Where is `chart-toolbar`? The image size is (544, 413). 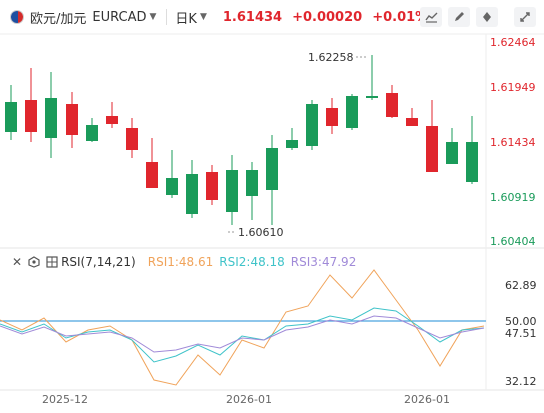 chart-toolbar is located at coordinates (478, 17).